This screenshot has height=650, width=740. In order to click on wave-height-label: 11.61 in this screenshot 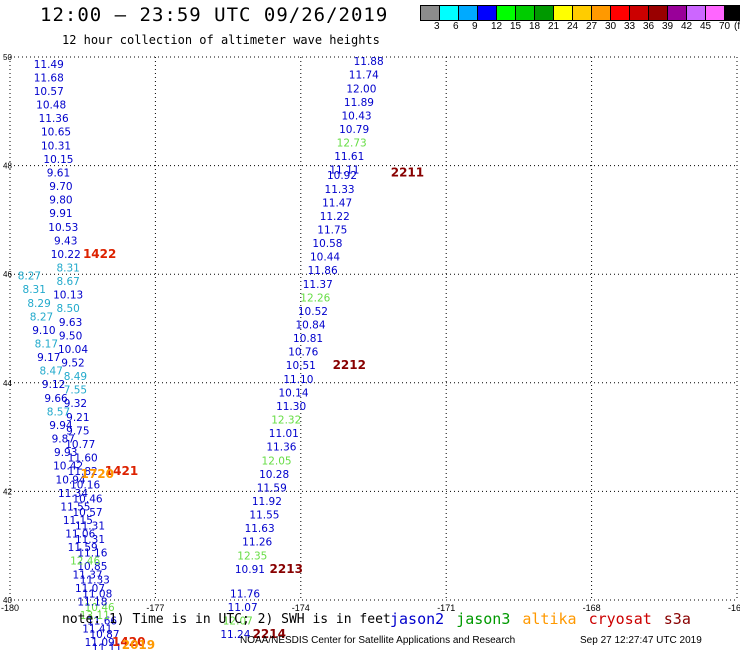, I will do `click(349, 157)`.